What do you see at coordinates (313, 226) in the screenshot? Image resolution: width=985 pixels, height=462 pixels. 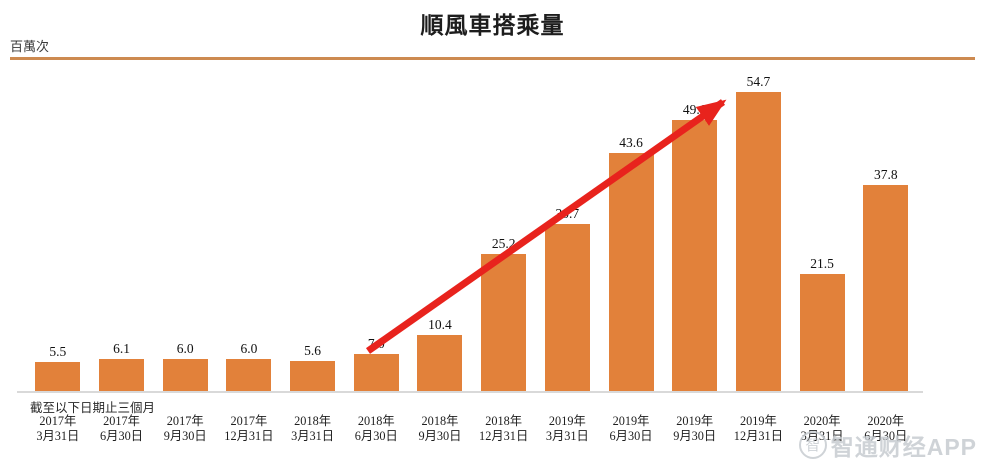 I see `bar-group: 5.6` at bounding box center [313, 226].